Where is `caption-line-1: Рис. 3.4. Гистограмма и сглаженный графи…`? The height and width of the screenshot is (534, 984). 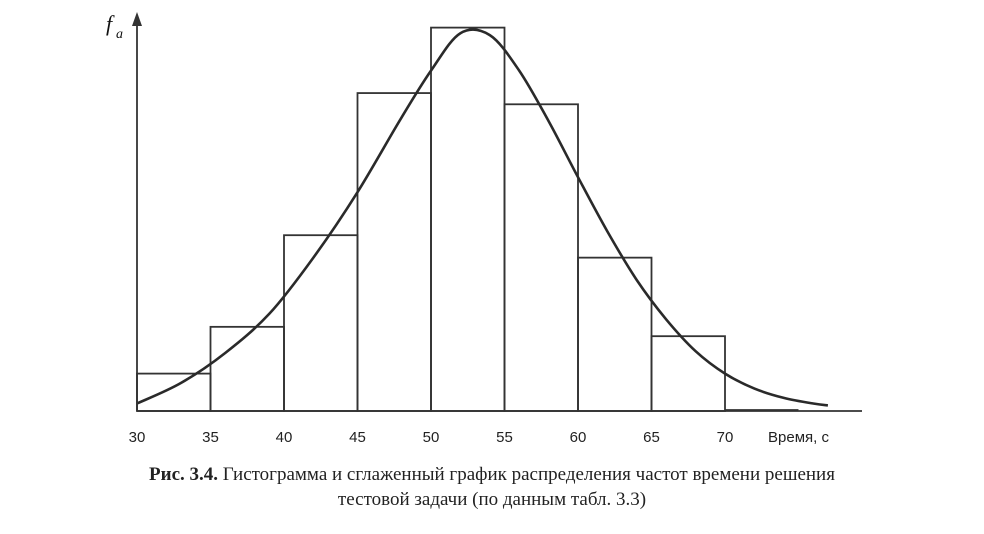 caption-line-1: Рис. 3.4. Гистограмма и сглаженный графи… is located at coordinates (492, 474).